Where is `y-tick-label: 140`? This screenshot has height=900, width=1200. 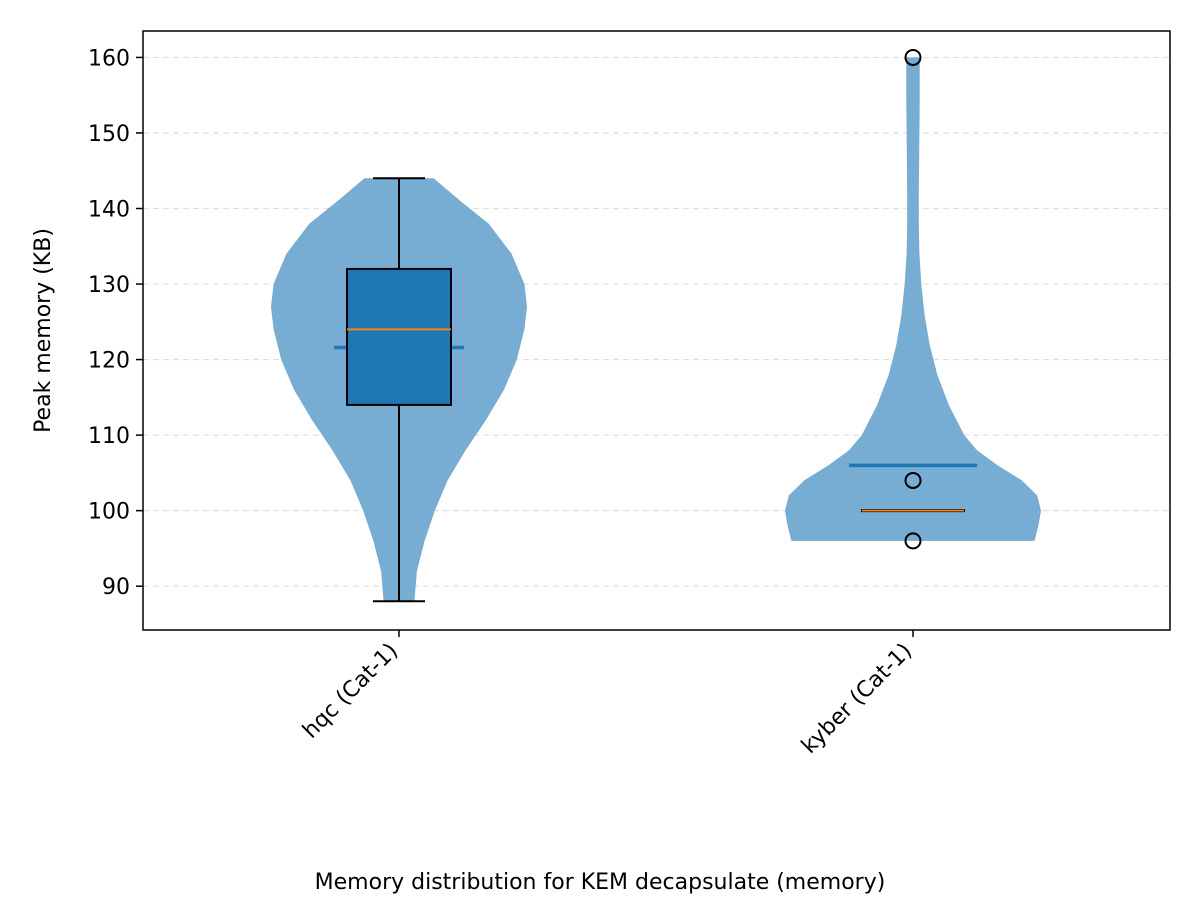
y-tick-label: 140 is located at coordinates (109, 210).